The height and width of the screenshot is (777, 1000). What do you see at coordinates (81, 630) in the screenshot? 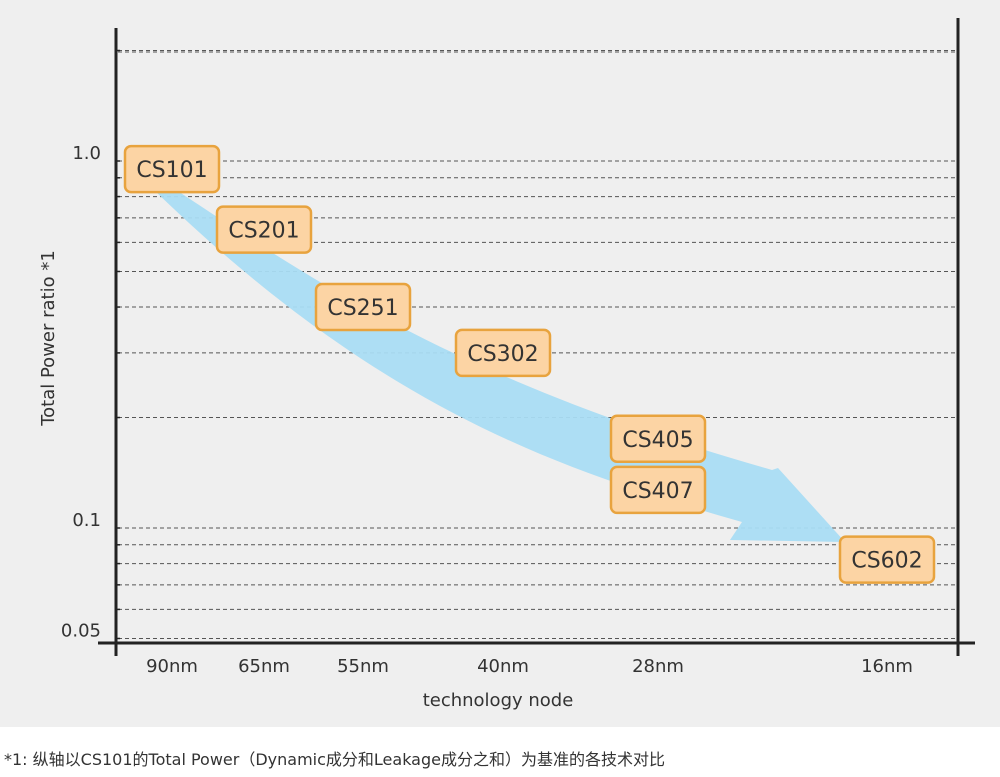
I see `y-tick-label: 0.05` at bounding box center [81, 630].